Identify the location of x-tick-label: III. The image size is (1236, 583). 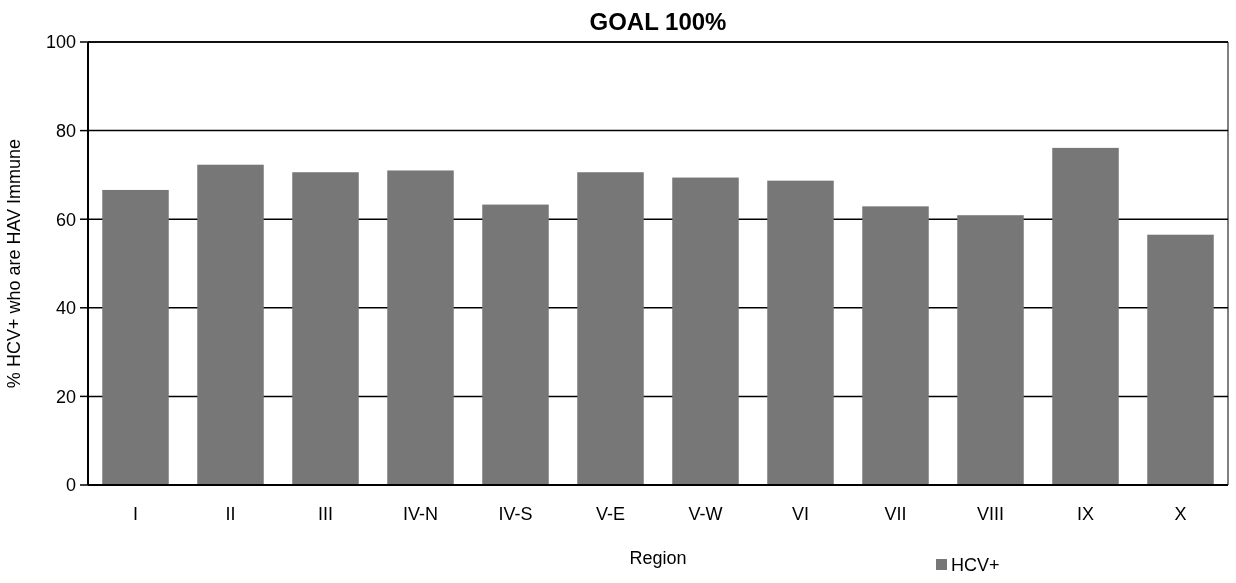
(325, 514).